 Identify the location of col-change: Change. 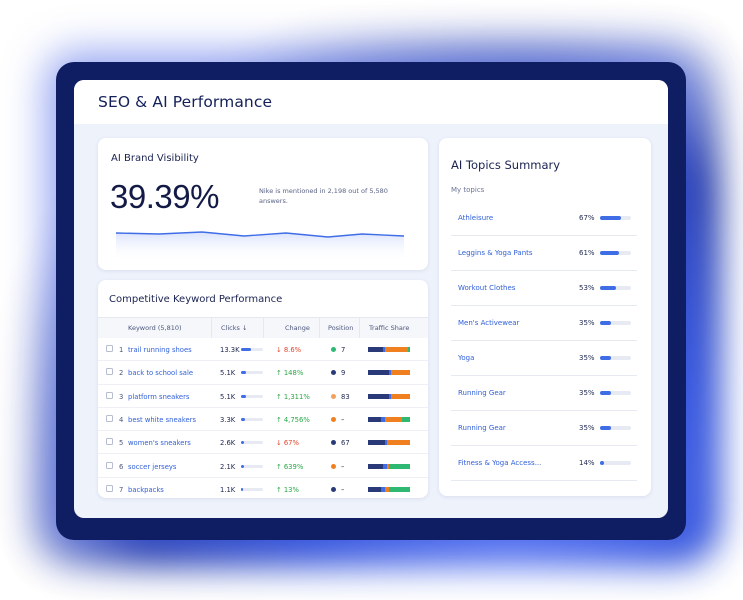
(292, 328).